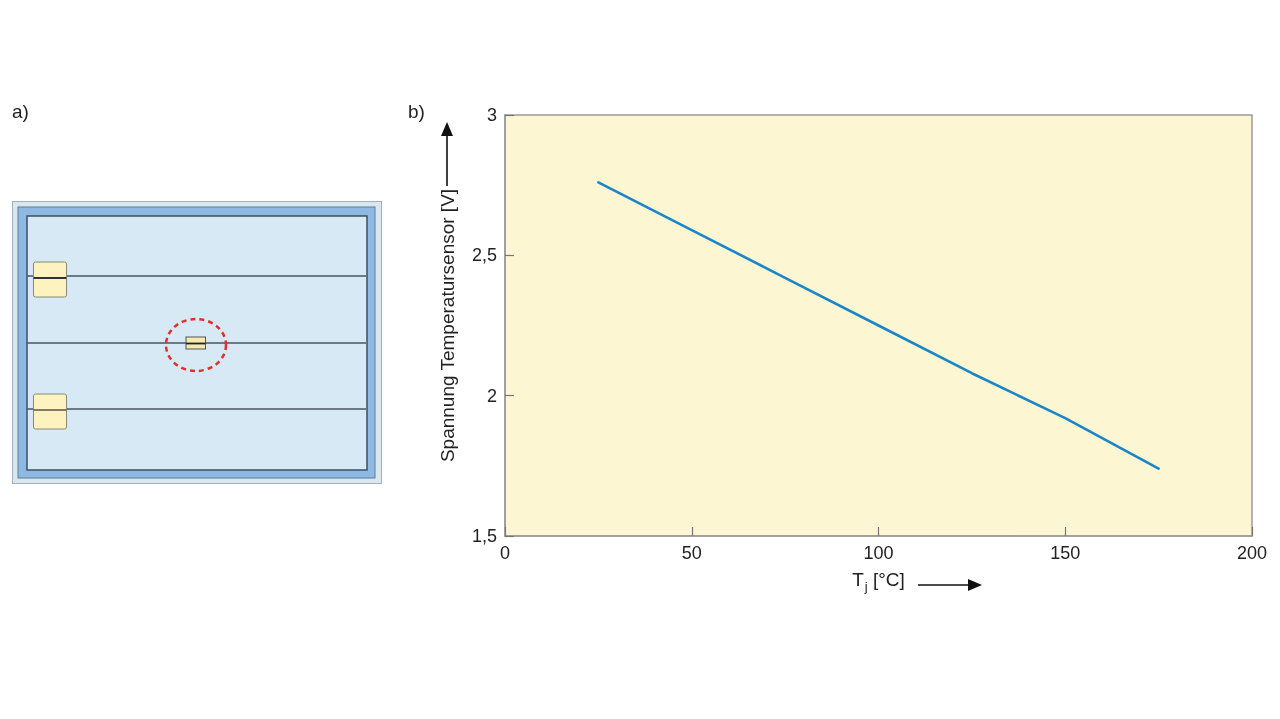 This screenshot has height=719, width=1280. I want to click on y-tick-label: 1,5, so click(484, 536).